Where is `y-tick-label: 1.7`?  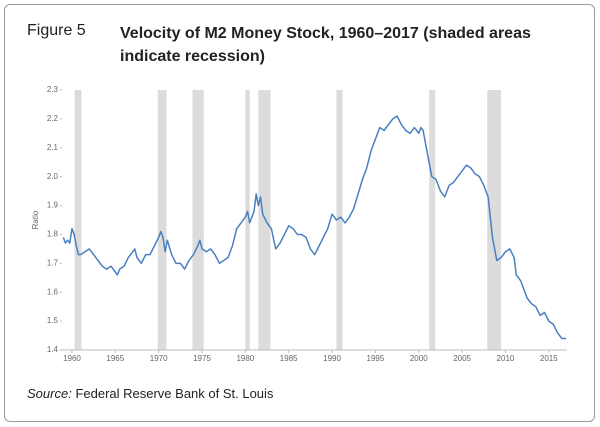 y-tick-label: 1.7 is located at coordinates (53, 262).